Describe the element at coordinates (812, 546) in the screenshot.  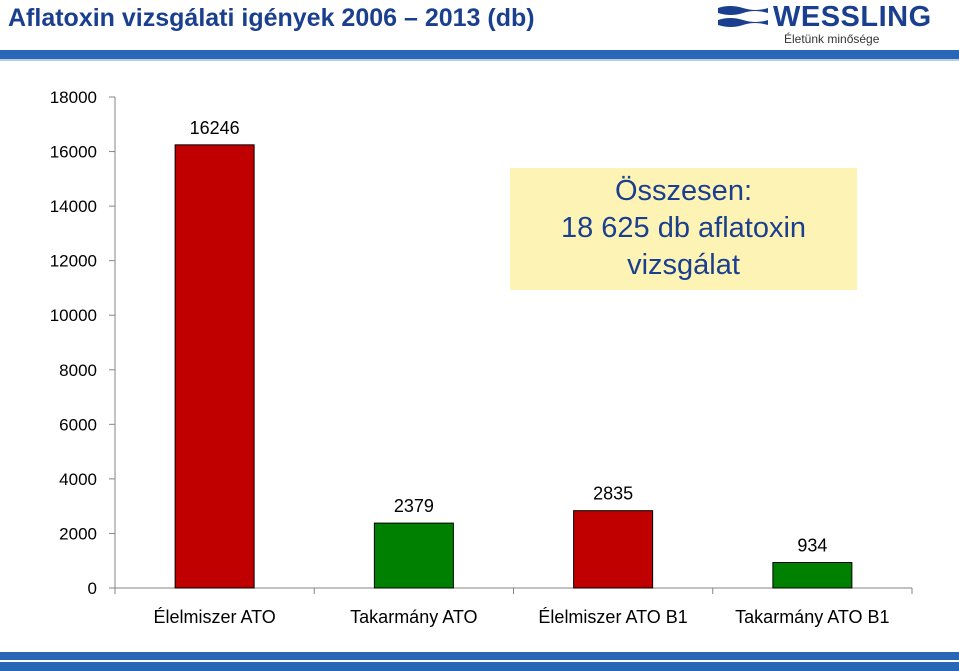
I see `data-label: 934` at that location.